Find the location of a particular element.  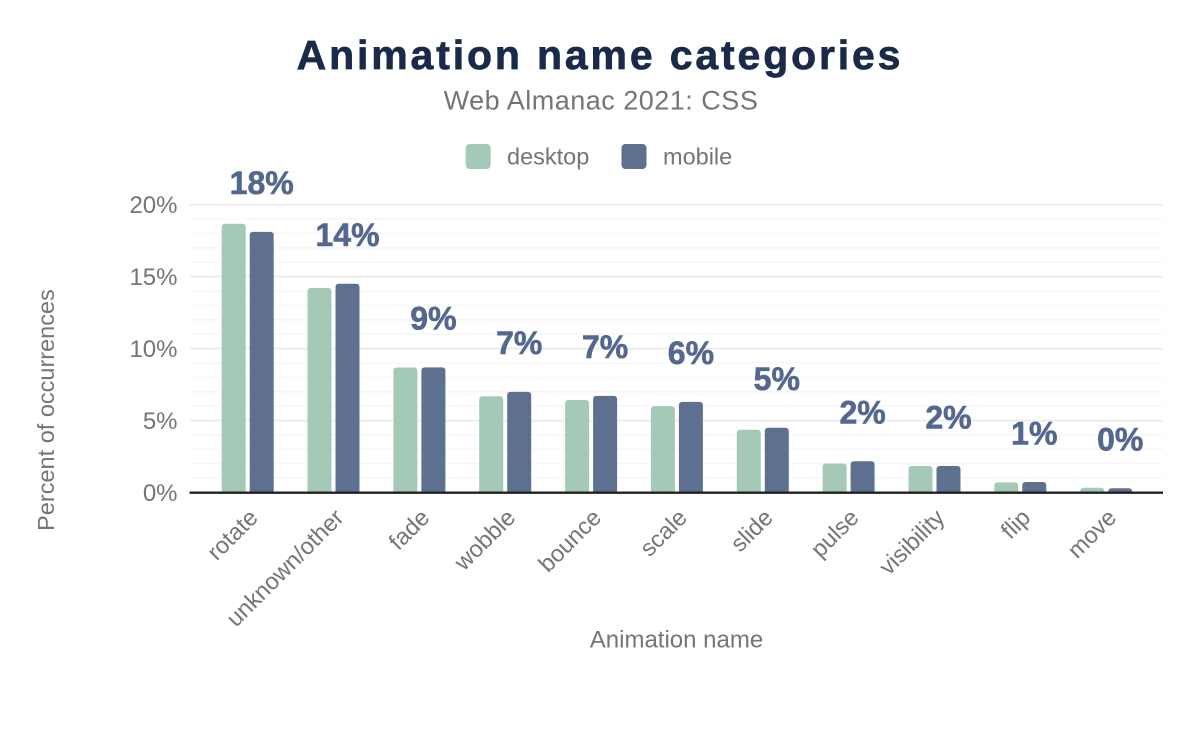

svg-text: mobile is located at coordinates (697, 157).